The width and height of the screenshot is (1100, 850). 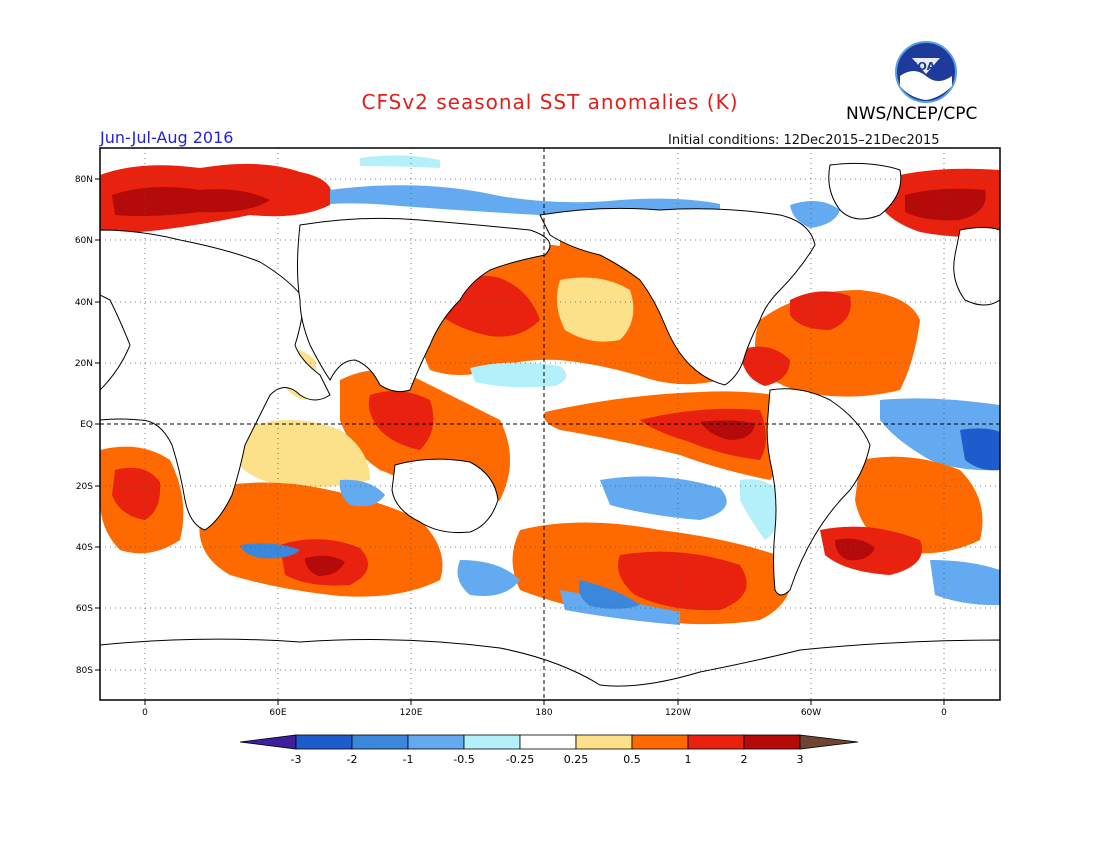 What do you see at coordinates (400, 161) in the screenshot?
I see `anomaly-arctic-light-cool` at bounding box center [400, 161].